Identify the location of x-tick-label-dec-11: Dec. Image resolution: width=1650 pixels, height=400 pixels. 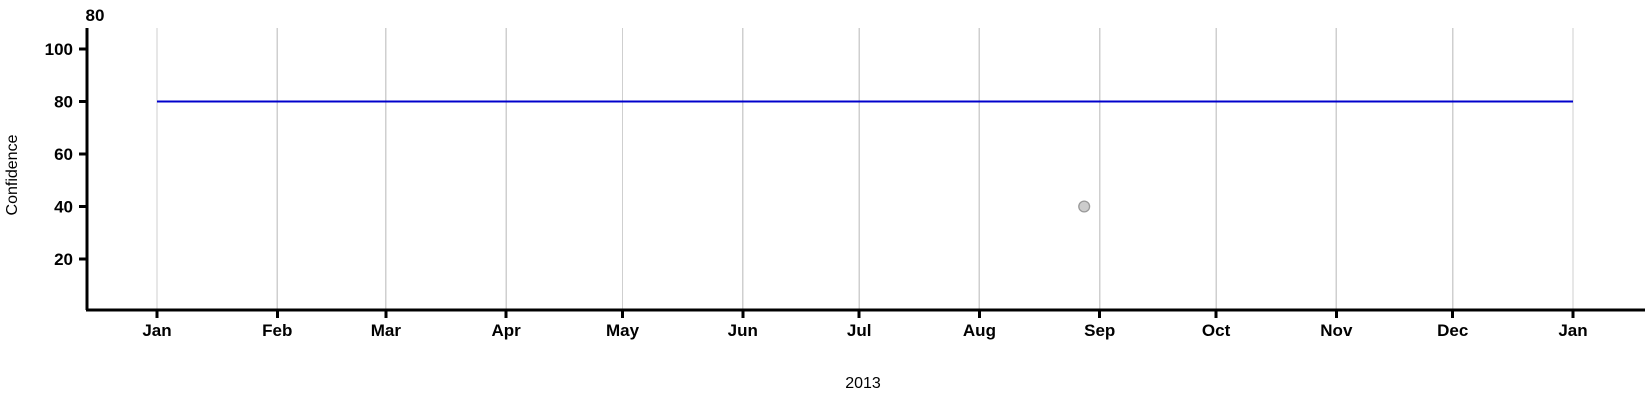
(1452, 330).